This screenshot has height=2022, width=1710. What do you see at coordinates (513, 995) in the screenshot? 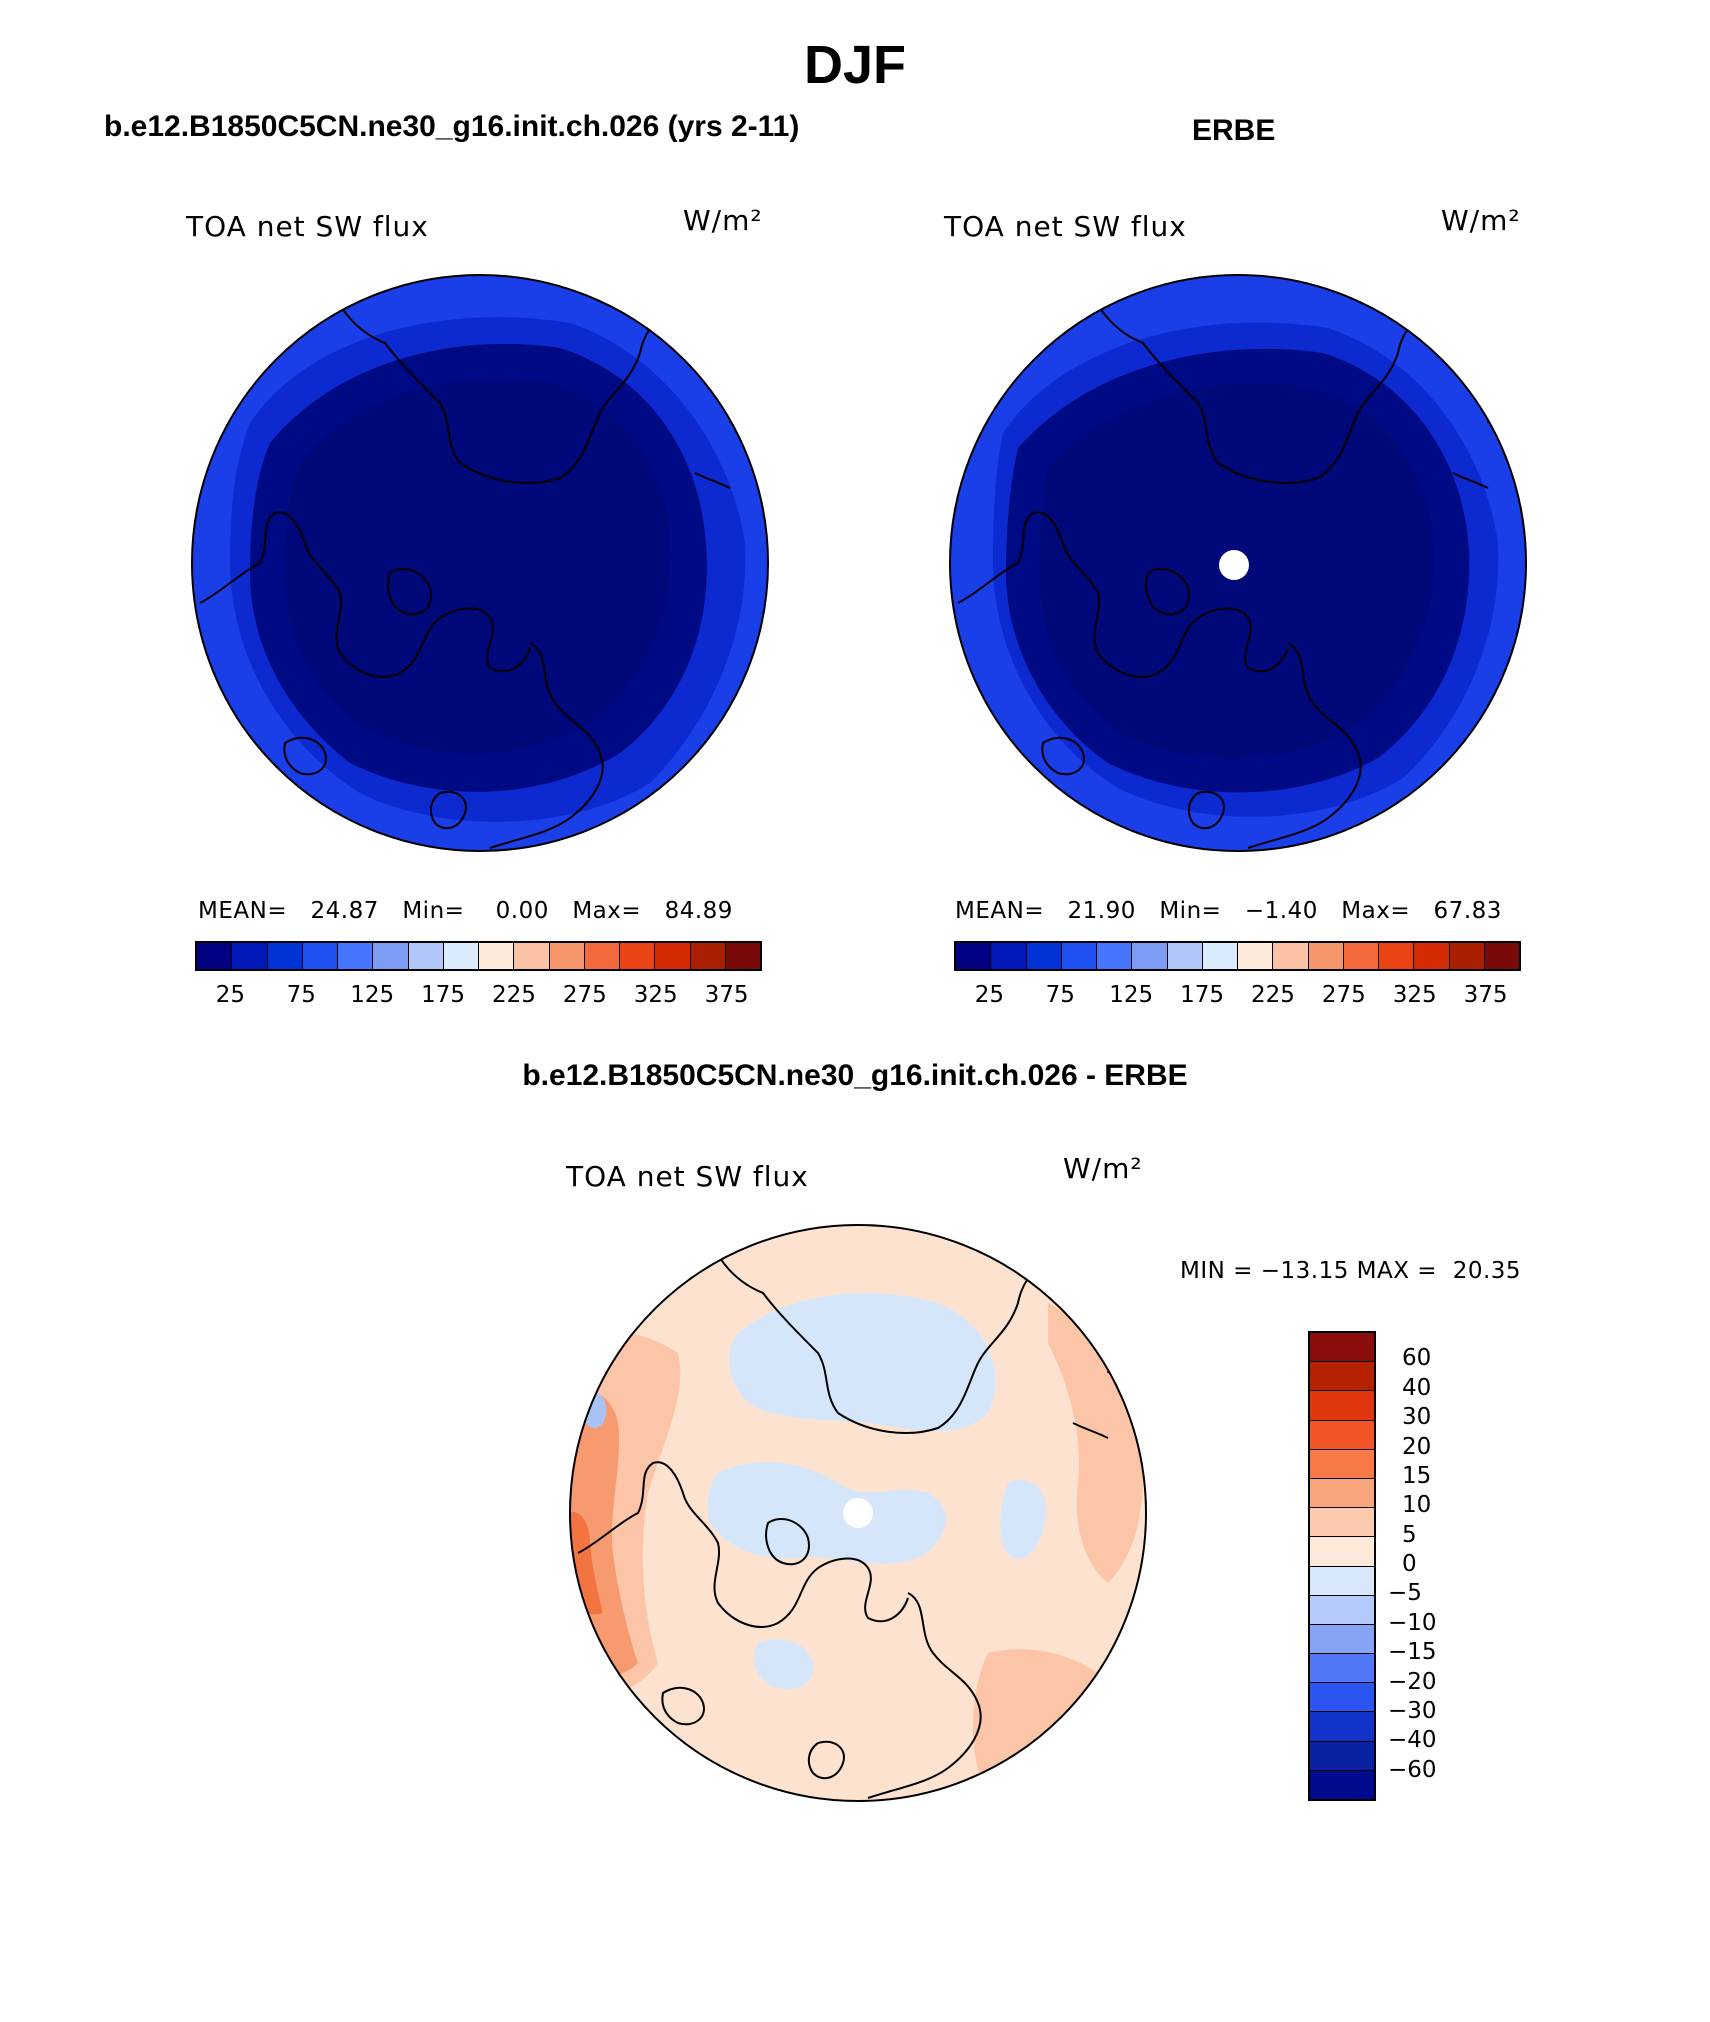
I see `model-colorbar-tick: 225` at bounding box center [513, 995].